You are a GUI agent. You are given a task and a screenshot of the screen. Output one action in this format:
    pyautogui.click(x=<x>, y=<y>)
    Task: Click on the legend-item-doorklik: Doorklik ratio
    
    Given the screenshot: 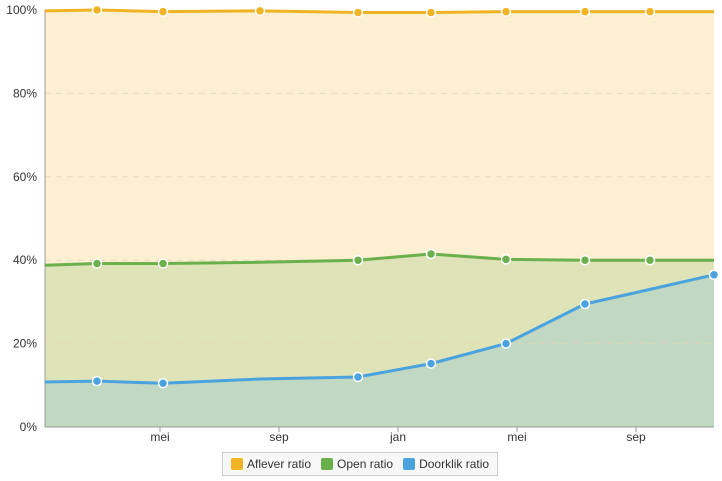 What is the action you would take?
    pyautogui.click(x=446, y=464)
    